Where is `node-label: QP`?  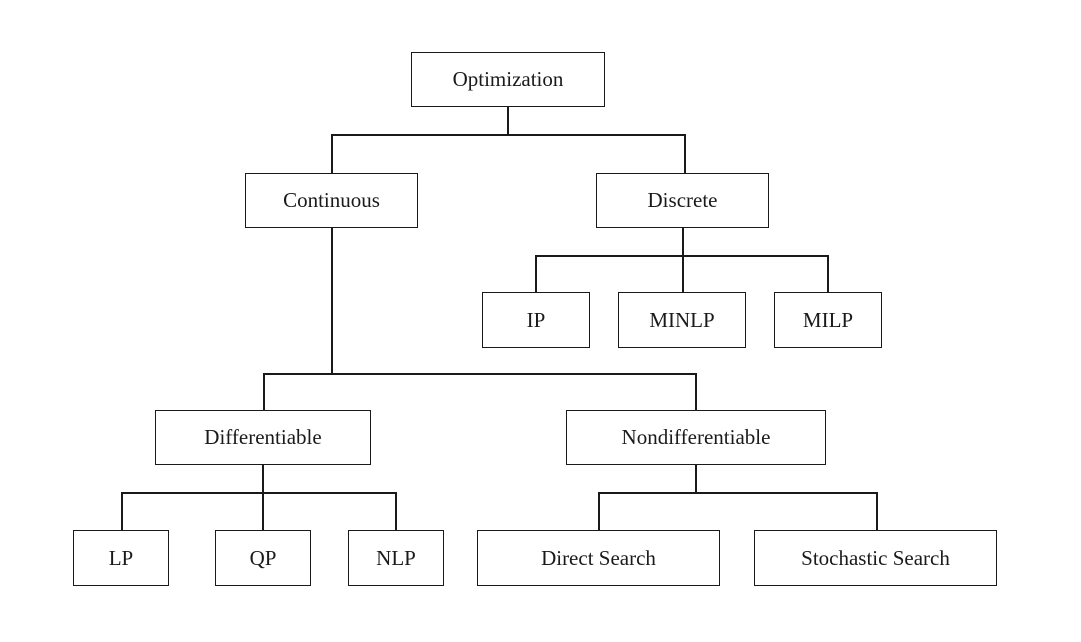 node-label: QP is located at coordinates (263, 557).